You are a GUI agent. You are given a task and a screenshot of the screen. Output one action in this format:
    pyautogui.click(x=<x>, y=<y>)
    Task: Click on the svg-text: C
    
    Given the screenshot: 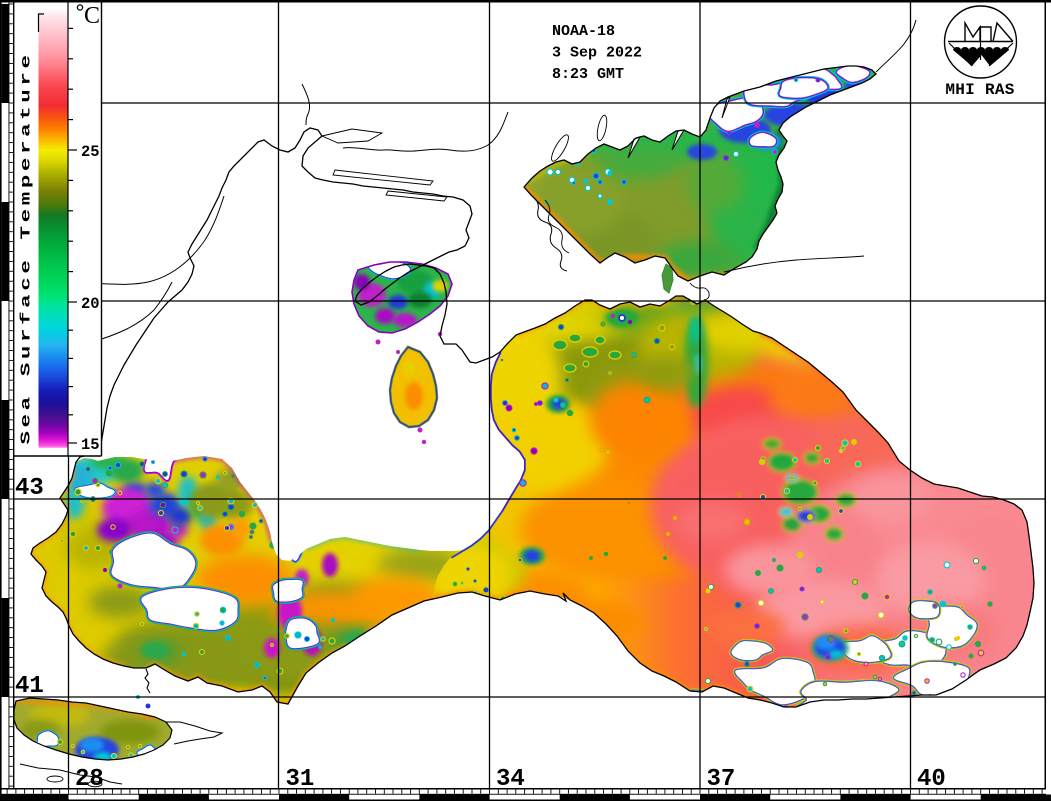 What is the action you would take?
    pyautogui.click(x=92, y=16)
    